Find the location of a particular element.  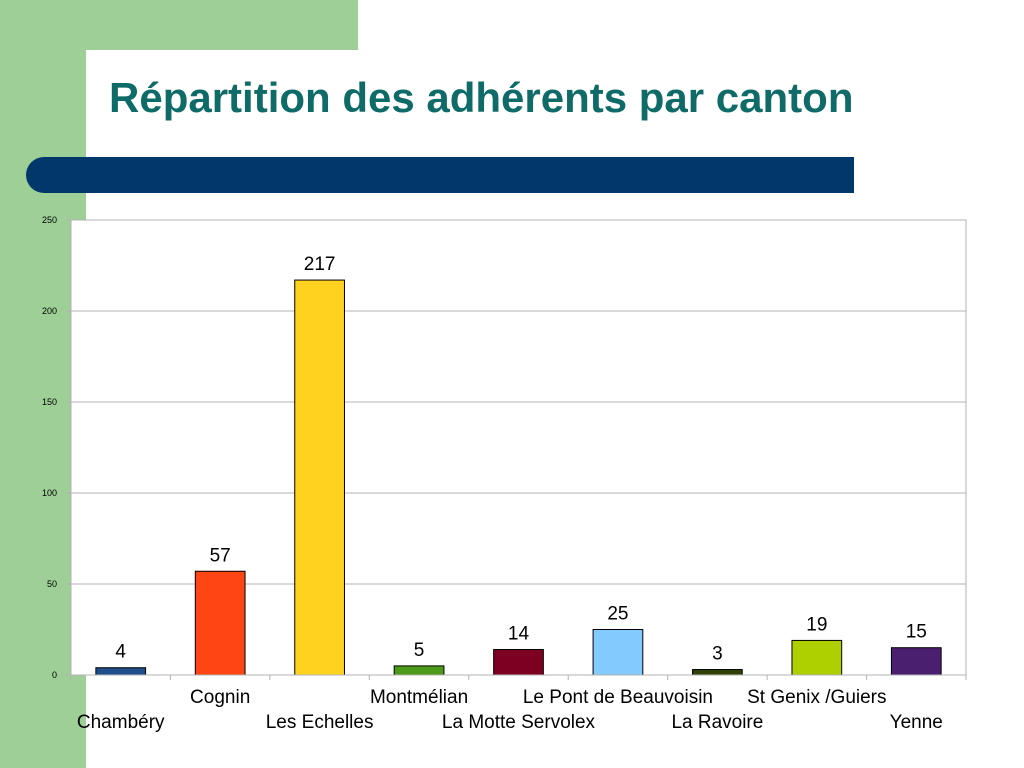

data-label: 19 is located at coordinates (816, 624).